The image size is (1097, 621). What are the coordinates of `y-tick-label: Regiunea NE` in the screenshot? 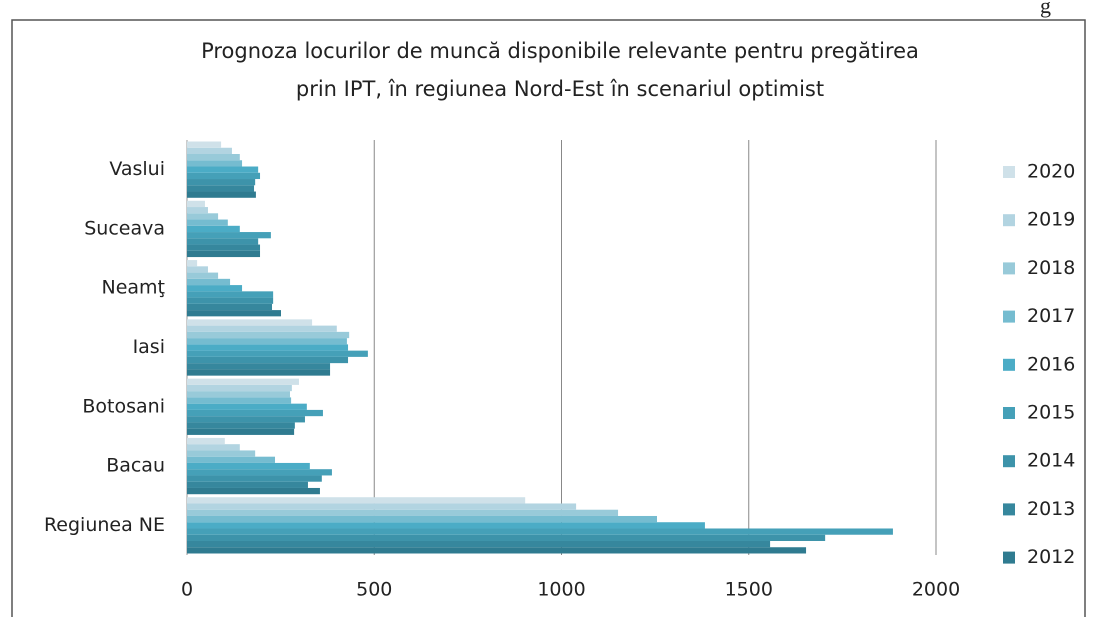 It's located at (104, 525).